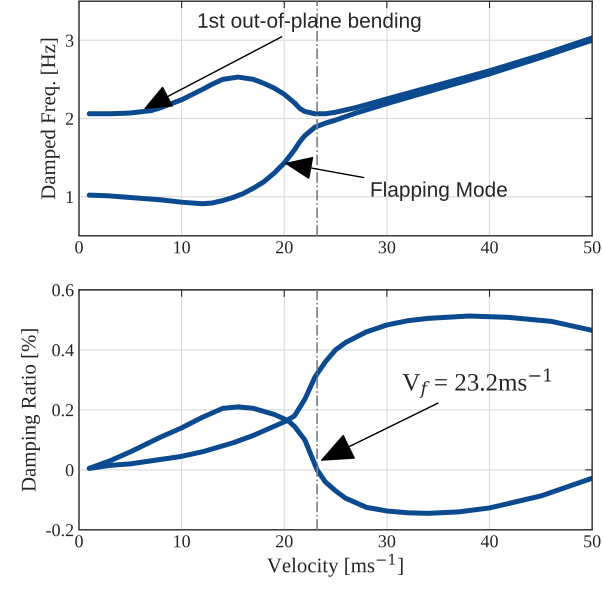  I want to click on y-axis-title: Damping Ratio [%], so click(30, 410).